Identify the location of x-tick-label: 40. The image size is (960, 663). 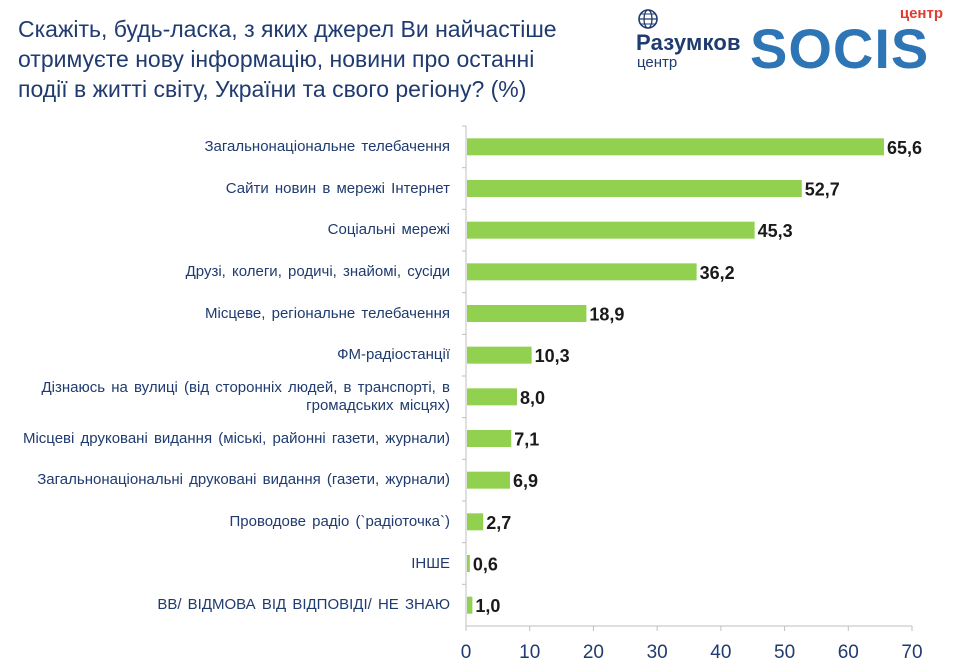
(720, 652).